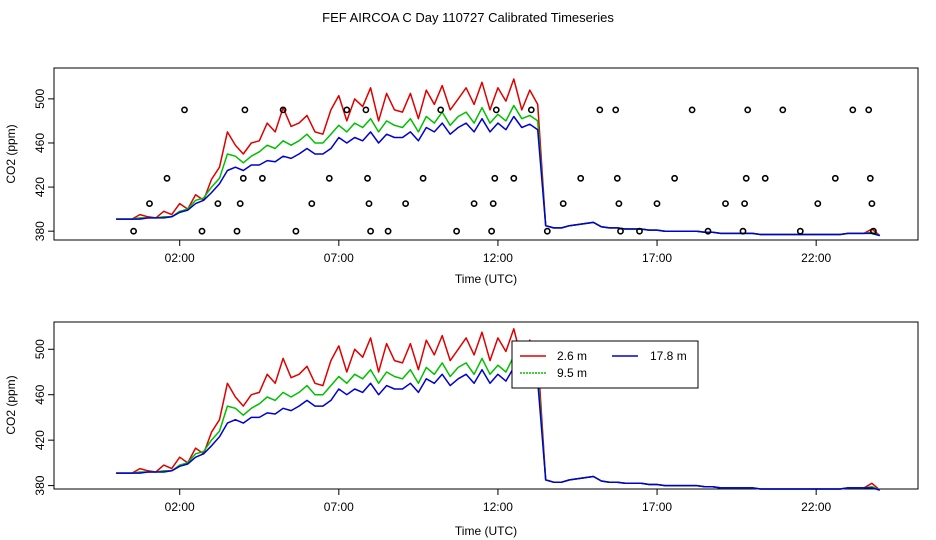 Image resolution: width=936 pixels, height=540 pixels. Describe the element at coordinates (572, 373) in the screenshot. I see `legend-label-9-5m: 9.5 m` at that location.